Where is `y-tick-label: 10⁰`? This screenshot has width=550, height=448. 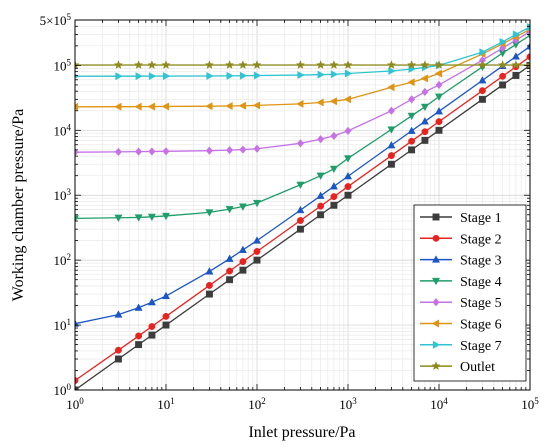
y-tick-label: 10⁰ is located at coordinates (63, 390).